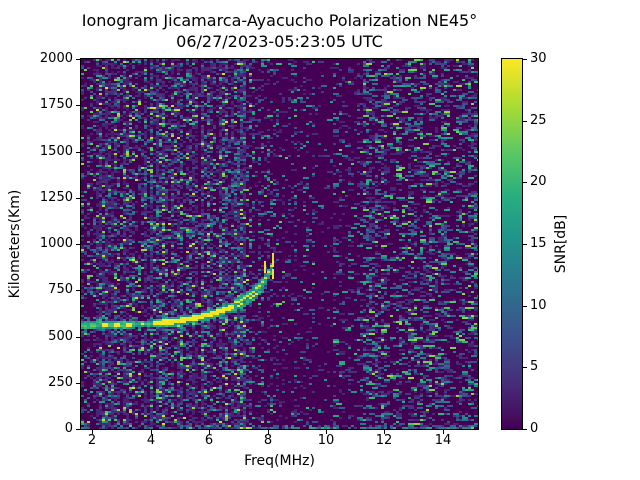 The height and width of the screenshot is (480, 640). Describe the element at coordinates (209, 440) in the screenshot. I see `x-tick-label: 6` at that location.